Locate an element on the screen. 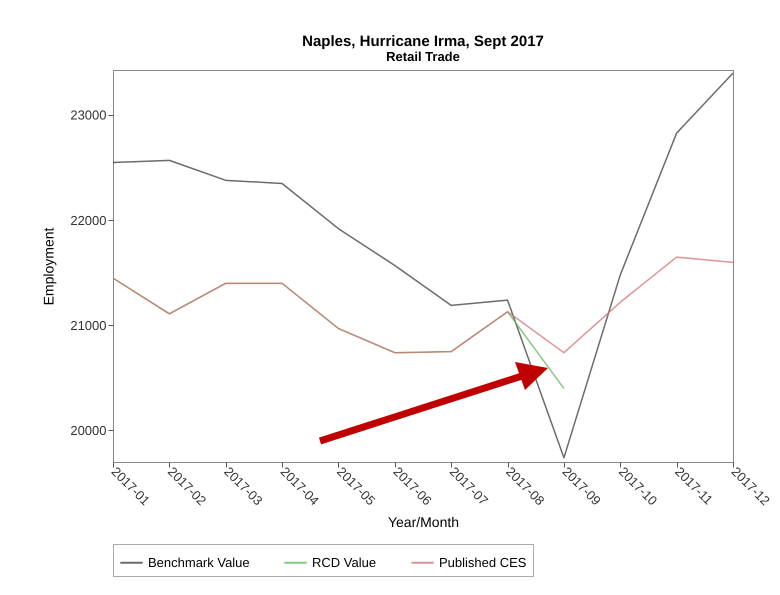 This screenshot has height=595, width=780. x-axis-title: Year/Month is located at coordinates (424, 522).